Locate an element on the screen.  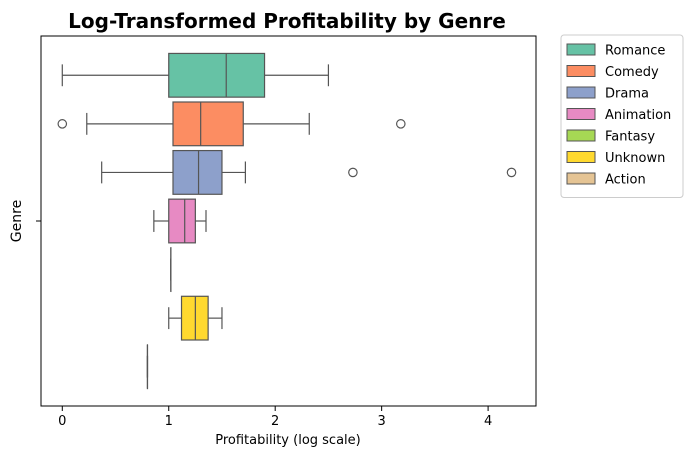
legend-item-romance: Romance is located at coordinates (615, 51).